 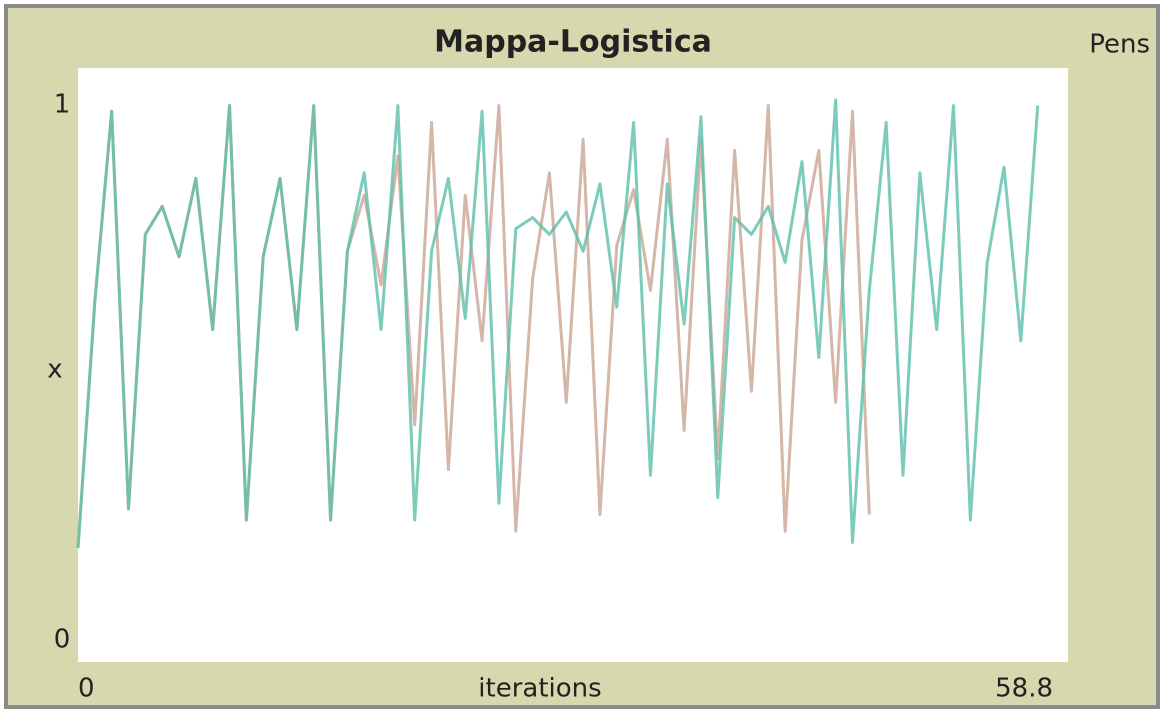 I want to click on y-tick-label: 0, so click(x=62, y=640).